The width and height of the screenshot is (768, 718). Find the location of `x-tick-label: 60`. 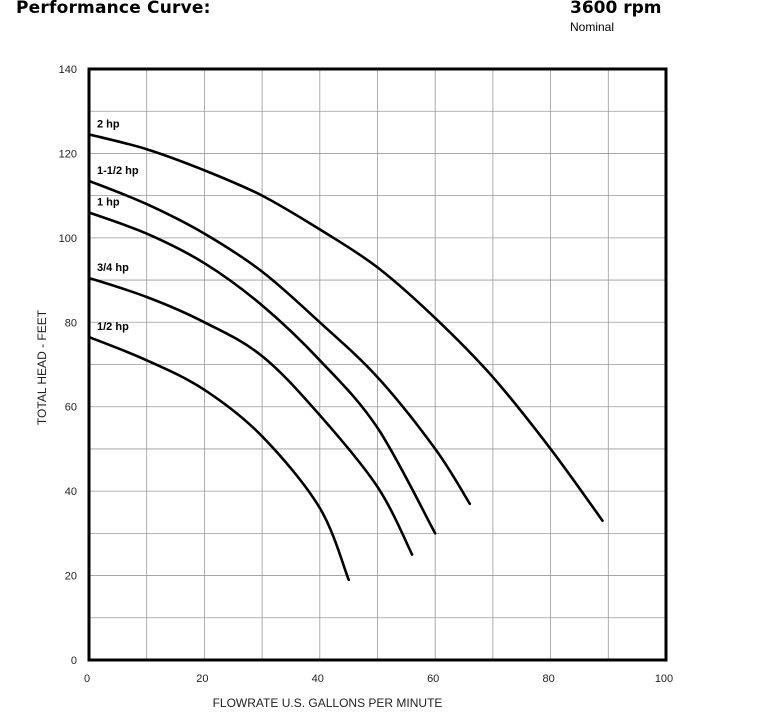

x-tick-label: 60 is located at coordinates (433, 679).